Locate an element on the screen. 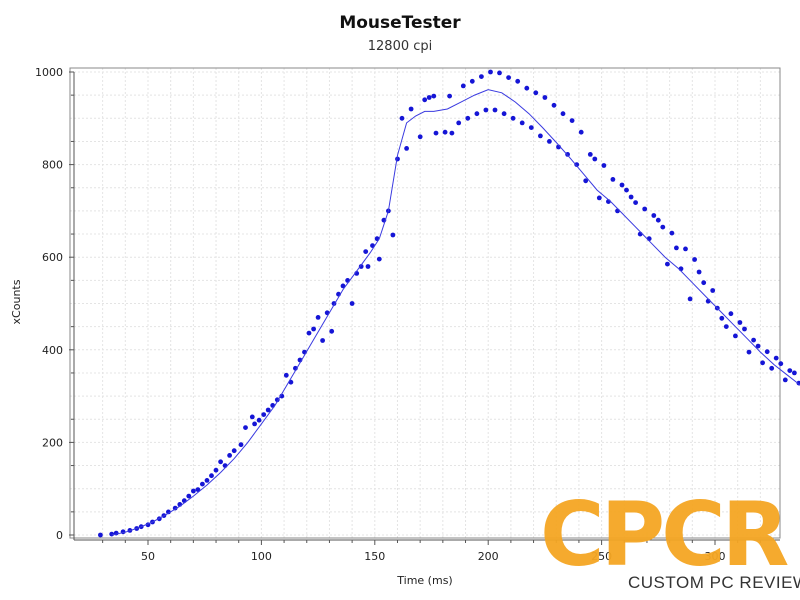 This screenshot has width=800, height=600. watermark-logo-text: CPCR is located at coordinates (664, 534).